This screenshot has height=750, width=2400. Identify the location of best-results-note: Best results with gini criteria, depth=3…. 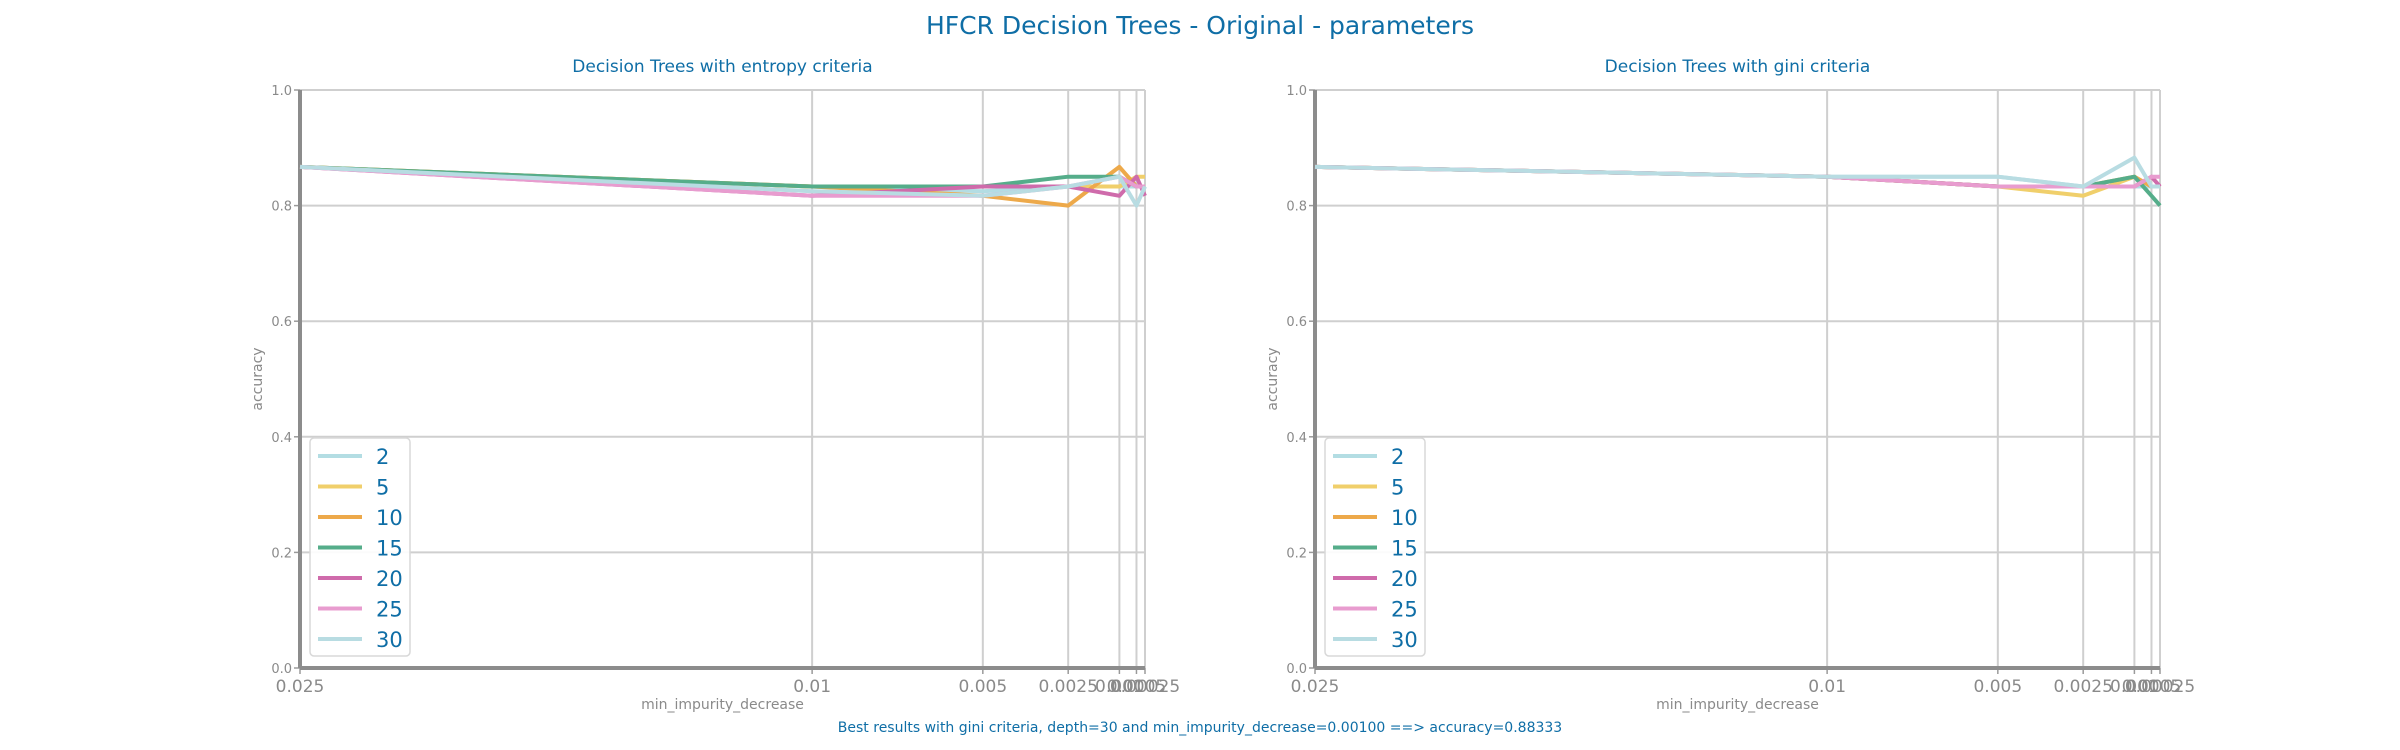
(1200, 728).